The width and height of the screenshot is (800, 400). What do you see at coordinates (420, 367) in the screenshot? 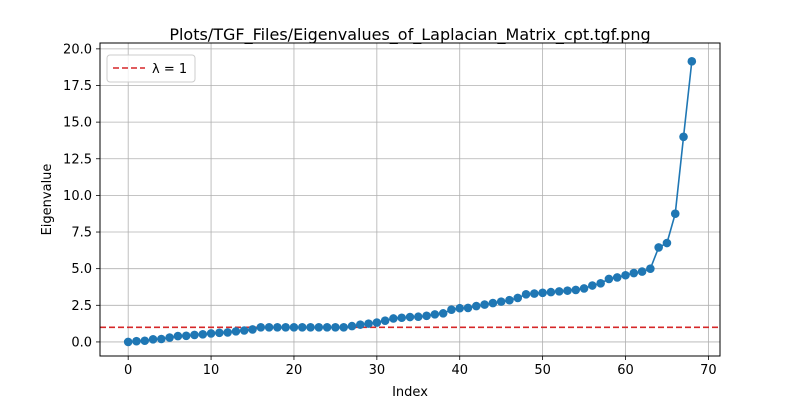
I see `x-axis-ticks: 0 10 20 30 40 50 60 70` at bounding box center [420, 367].